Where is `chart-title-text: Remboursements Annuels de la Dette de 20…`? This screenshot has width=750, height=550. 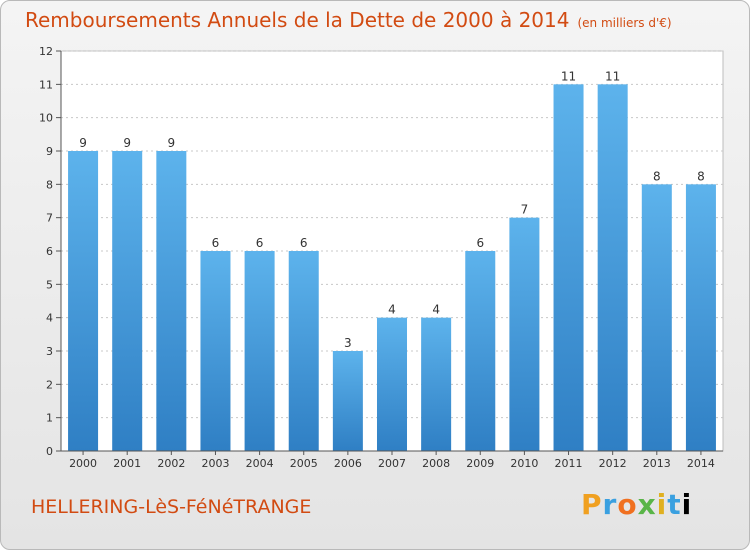 chart-title-text: Remboursements Annuels de la Dette de 20… is located at coordinates (297, 20).